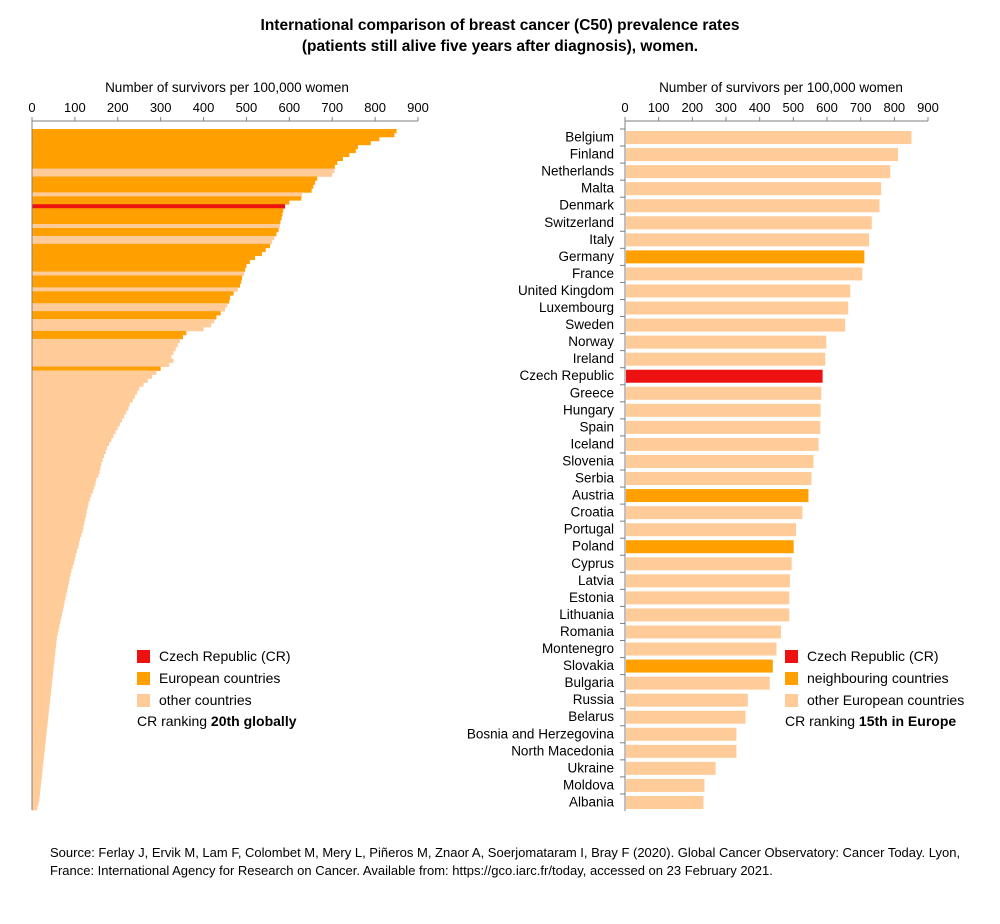 This screenshot has width=1000, height=924. I want to click on right-category-label: Iceland, so click(592, 443).